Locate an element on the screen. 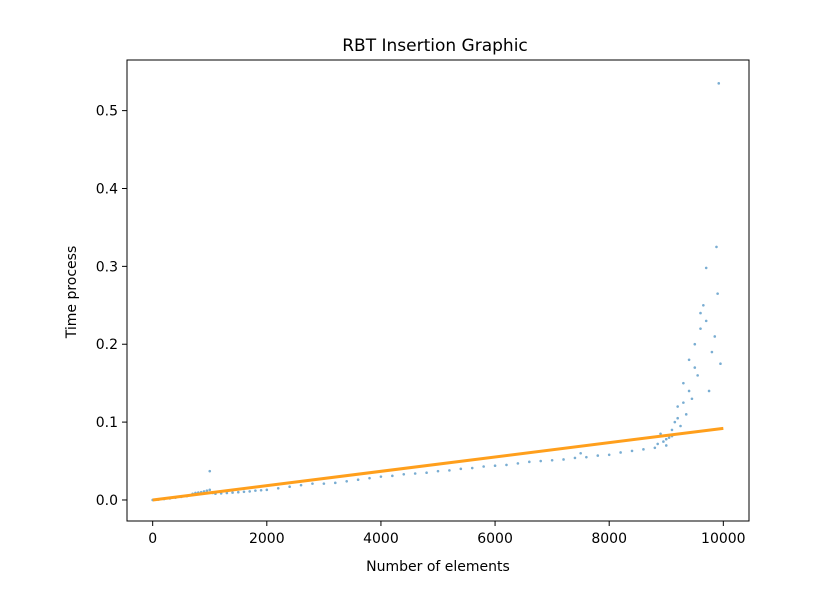 This screenshot has height=592, width=836. x-tick-label: 8000 is located at coordinates (609, 539).